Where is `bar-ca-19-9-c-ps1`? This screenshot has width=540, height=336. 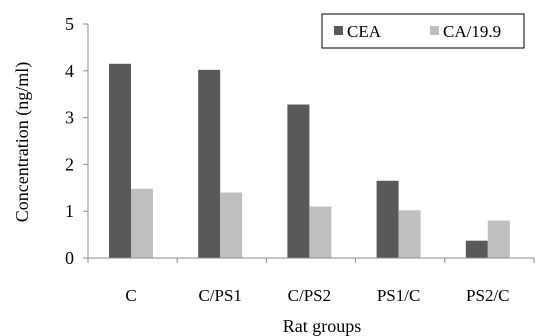 bar-ca-19-9-c-ps1 is located at coordinates (231, 225).